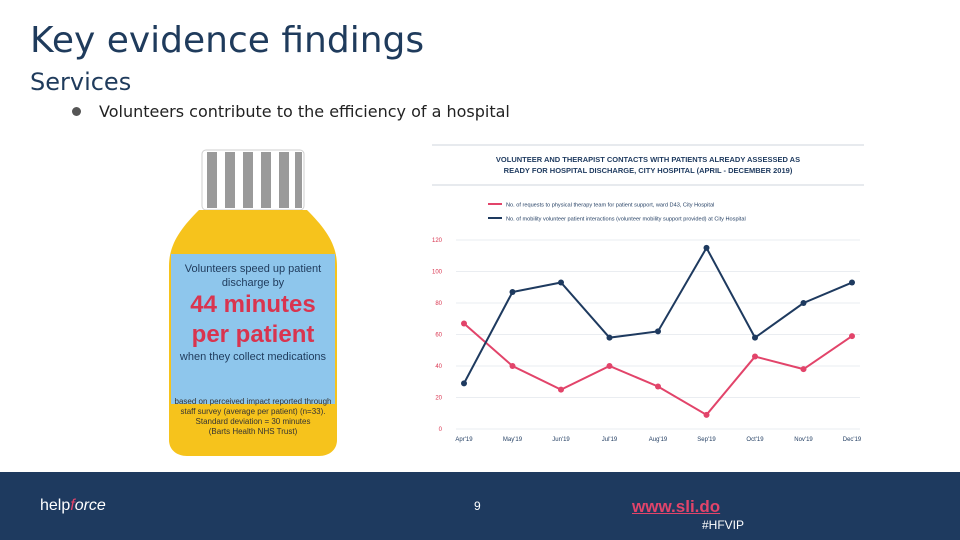 This screenshot has width=960, height=540. Describe the element at coordinates (755, 440) in the screenshot. I see `x-tick-label: Oct'19` at that location.